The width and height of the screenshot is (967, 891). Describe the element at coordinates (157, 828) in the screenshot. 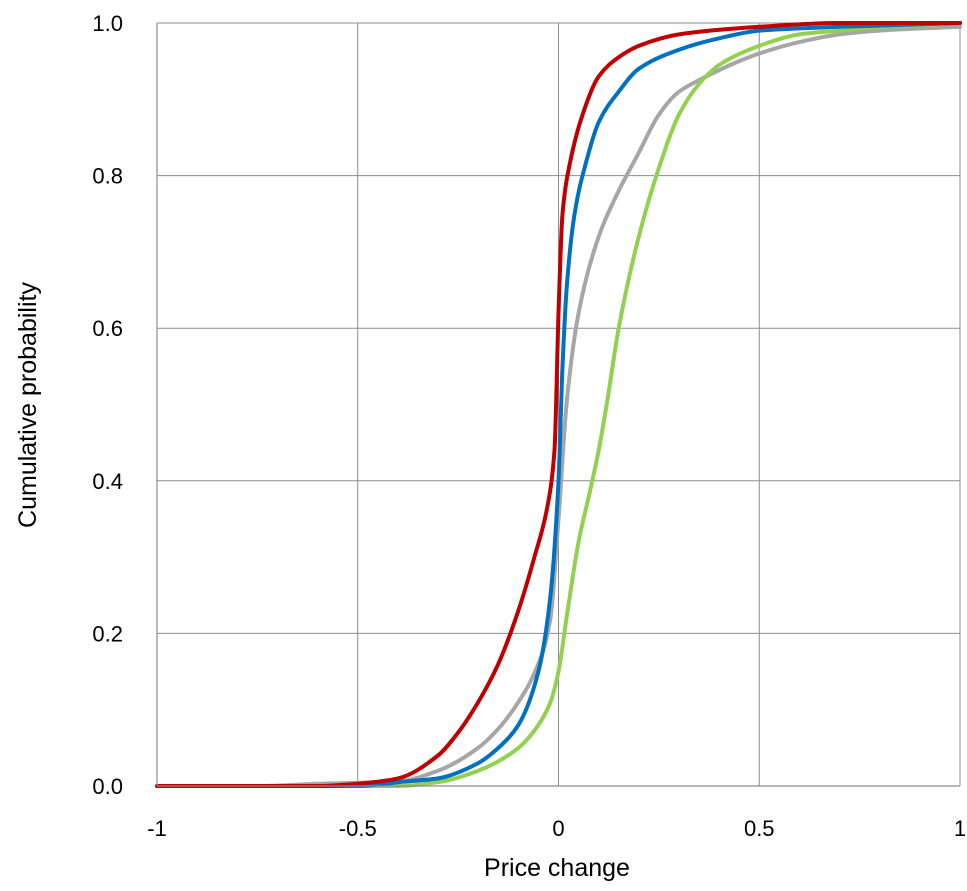

I see `x-tick-label: -1` at that location.